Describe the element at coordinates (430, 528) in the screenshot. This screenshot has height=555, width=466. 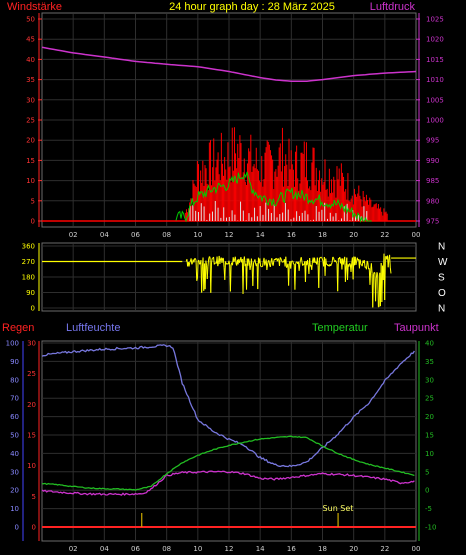
I see `temperature-tick-label: -10` at that location.